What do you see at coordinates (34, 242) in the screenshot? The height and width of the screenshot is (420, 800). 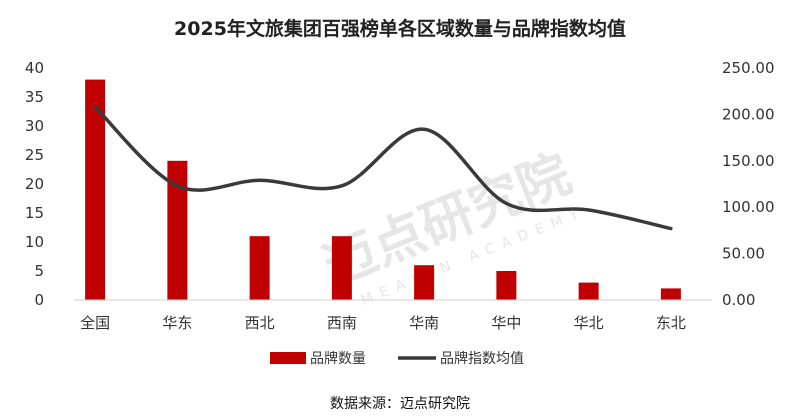 I see `left-y-tick-label: 10` at bounding box center [34, 242].